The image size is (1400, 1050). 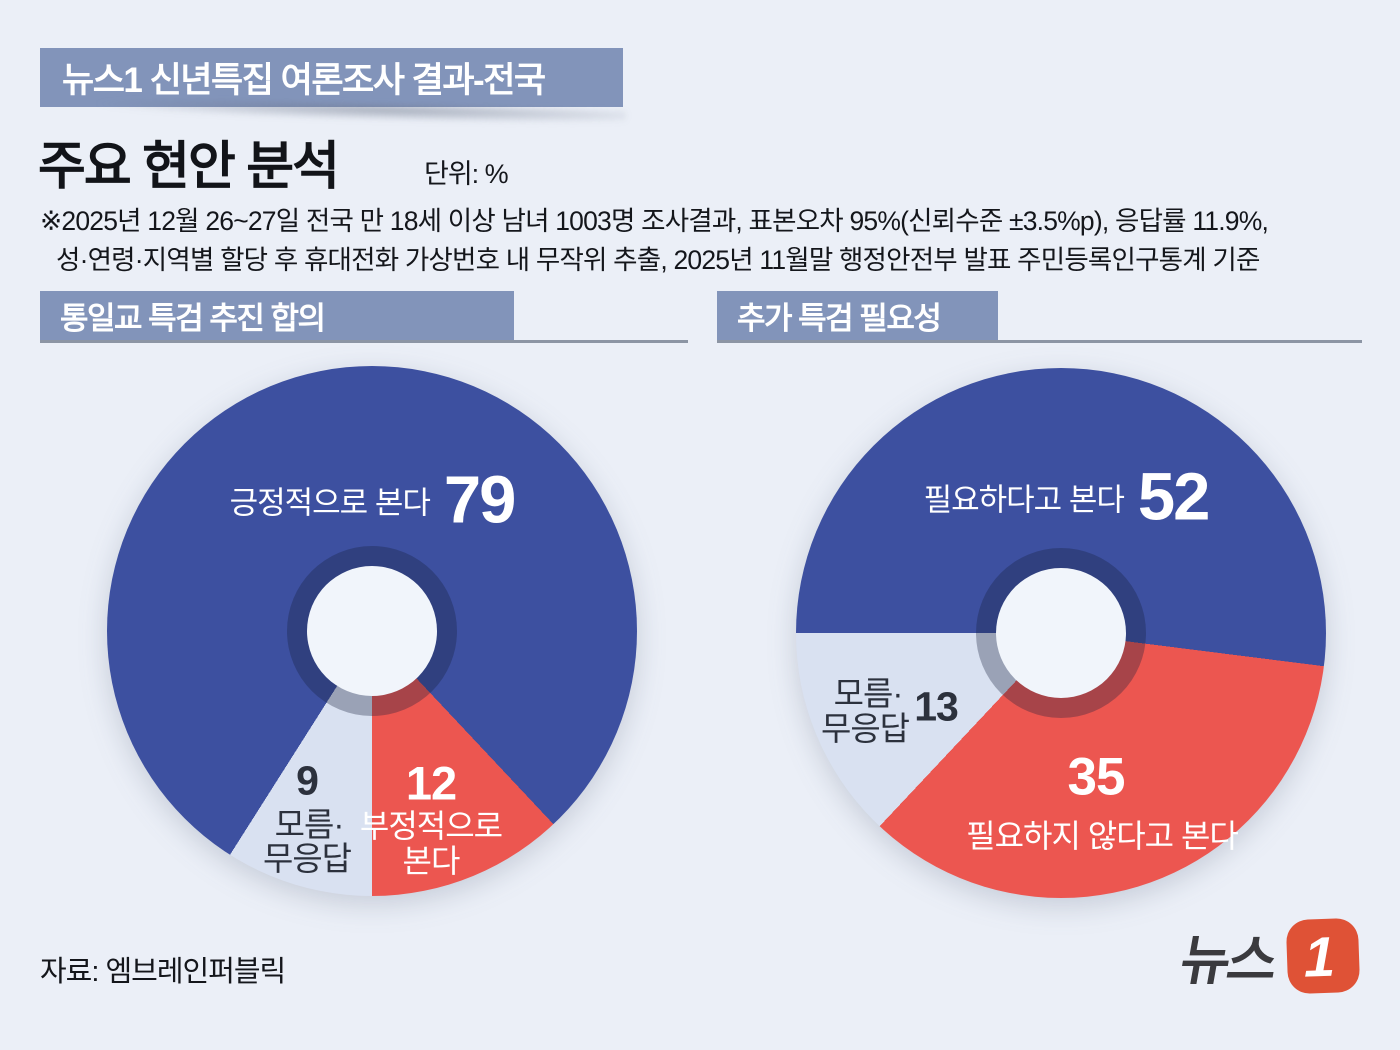 What do you see at coordinates (330, 503) in the screenshot?
I see `left-positive-label: 긍정적으로 본다` at bounding box center [330, 503].